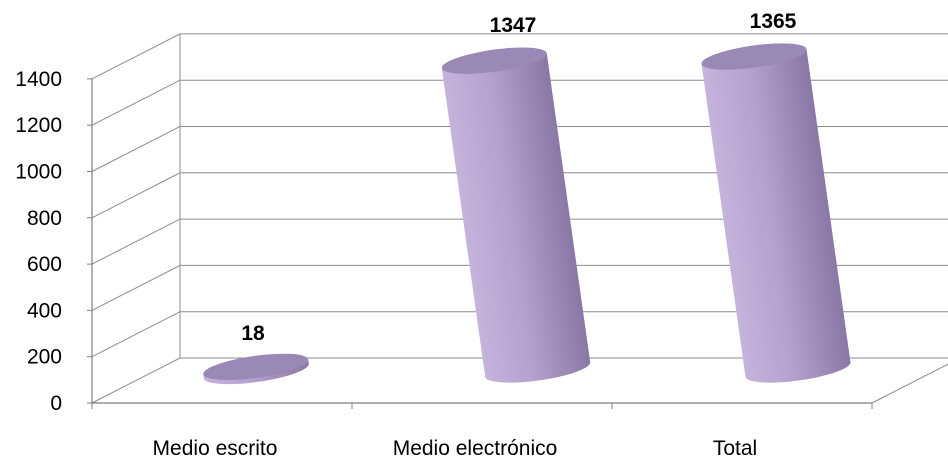  What do you see at coordinates (44, 357) in the screenshot?
I see `y-tick-label: 200` at bounding box center [44, 357].